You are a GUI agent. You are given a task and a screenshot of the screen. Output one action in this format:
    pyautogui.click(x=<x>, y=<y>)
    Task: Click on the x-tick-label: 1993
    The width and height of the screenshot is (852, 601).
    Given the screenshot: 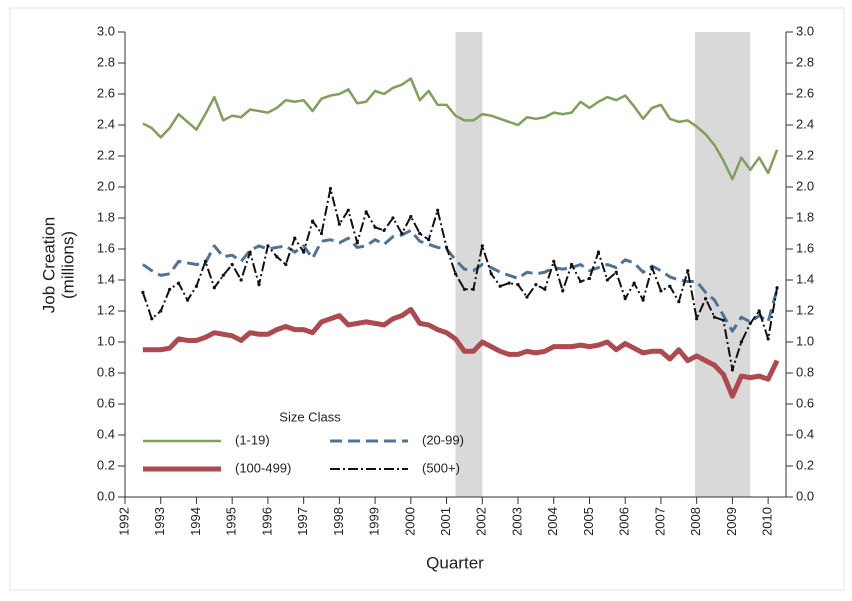 What is the action you would take?
    pyautogui.click(x=159, y=521)
    